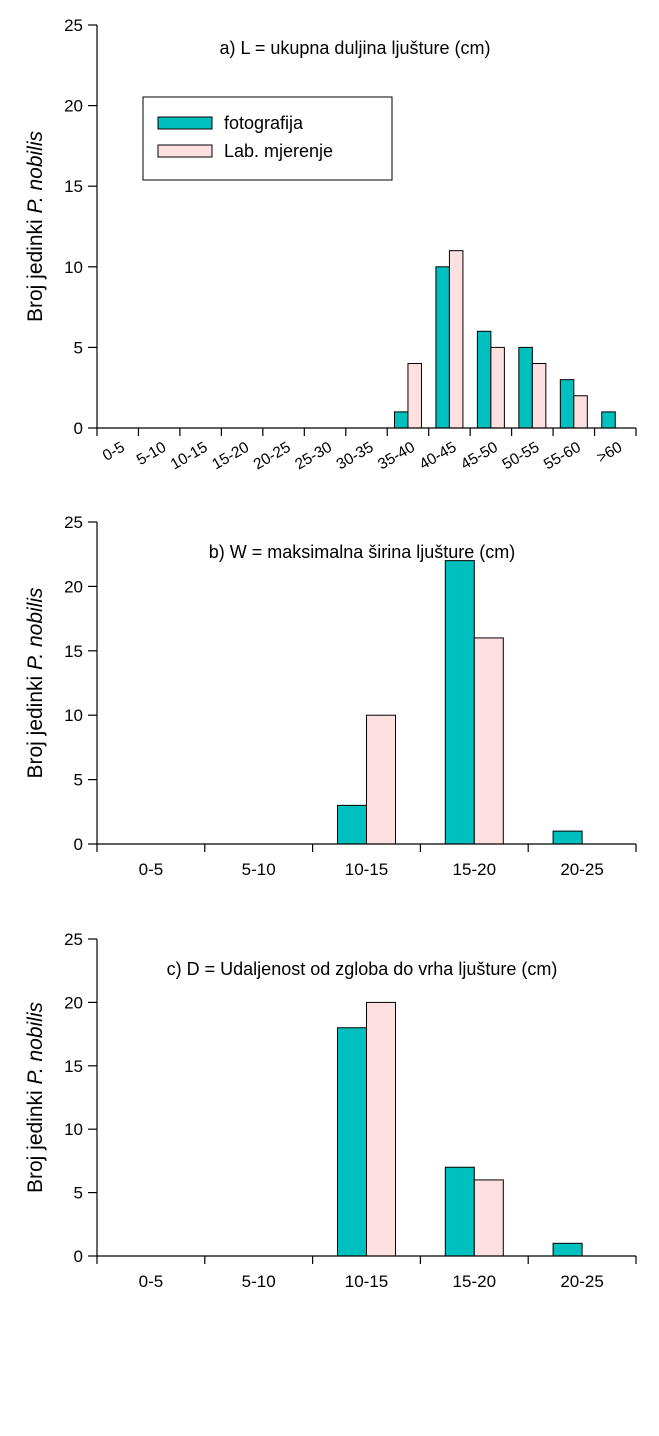 Image resolution: width=659 pixels, height=1436 pixels. Describe the element at coordinates (362, 552) in the screenshot. I see `chart-title: b) W = maksimalna širina ljušture (cm)` at that location.